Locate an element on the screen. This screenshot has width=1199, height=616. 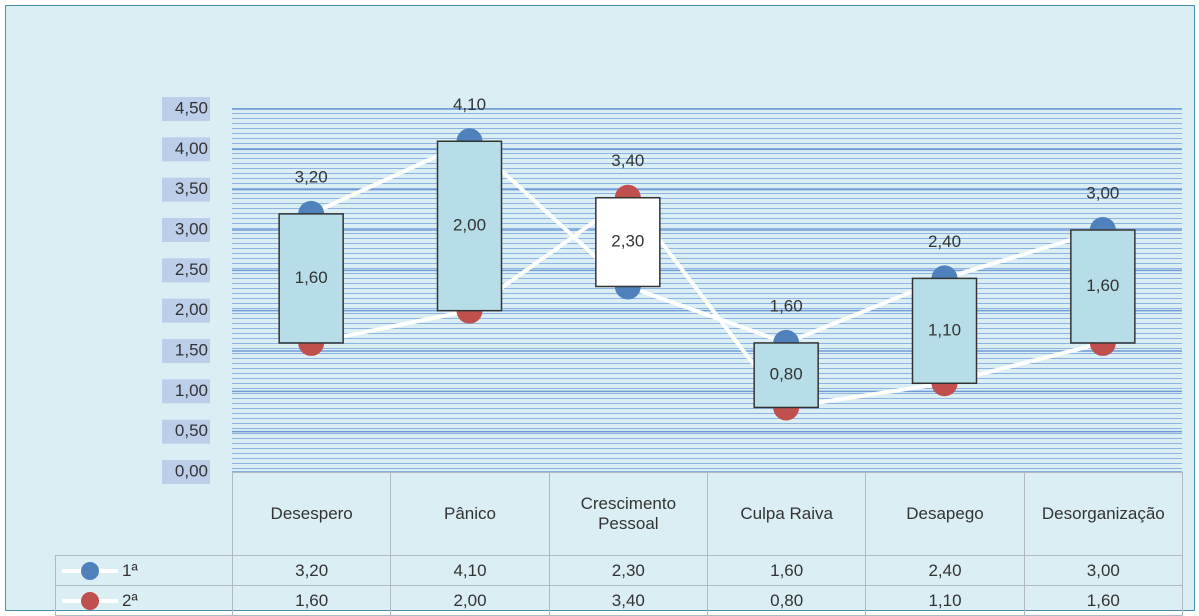
y-tick-label: 0,00 is located at coordinates (191, 470).